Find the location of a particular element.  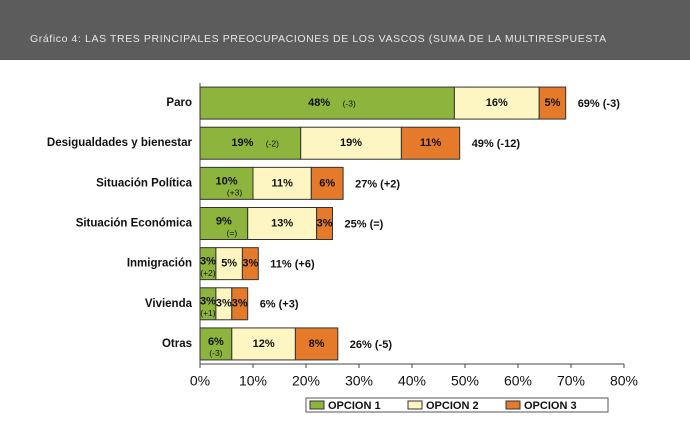

x-tick-label: 70% is located at coordinates (571, 381).